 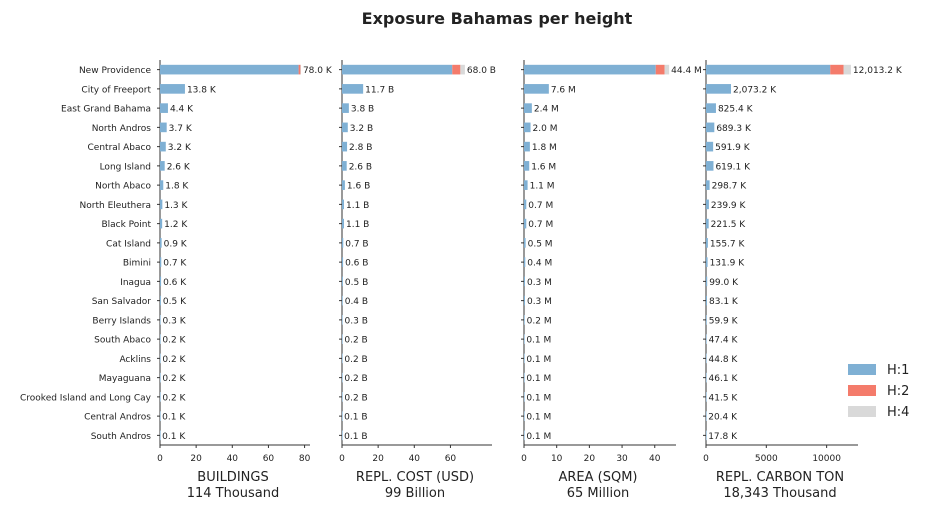 I want to click on data-label: 0.1 B, so click(x=355, y=437).